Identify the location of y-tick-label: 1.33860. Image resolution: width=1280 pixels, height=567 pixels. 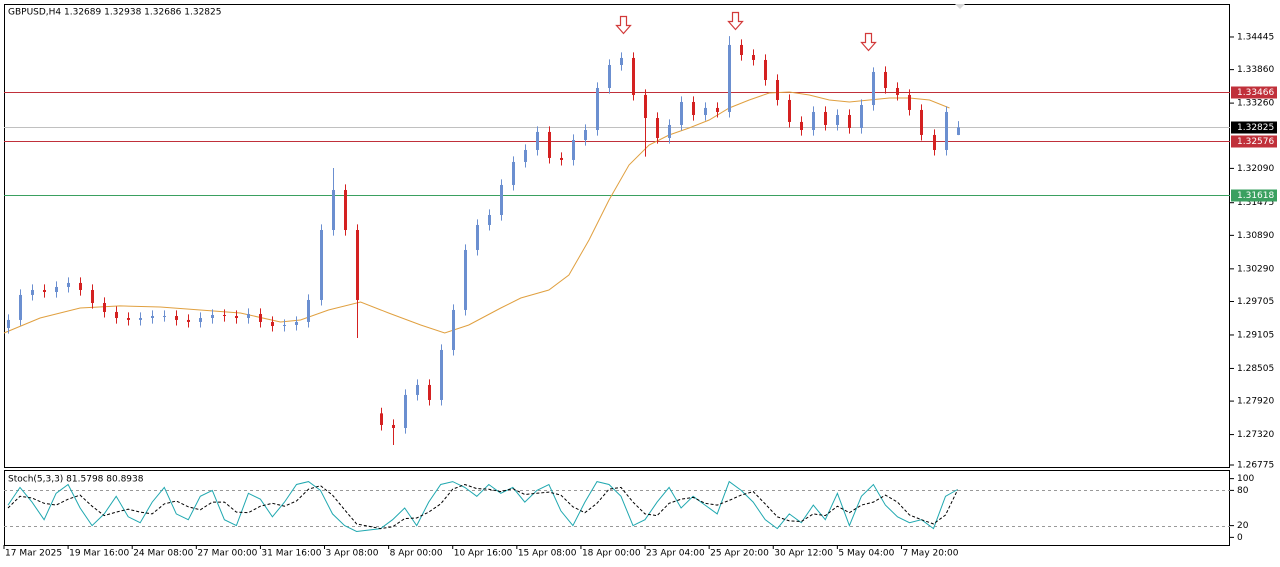
(1255, 70).